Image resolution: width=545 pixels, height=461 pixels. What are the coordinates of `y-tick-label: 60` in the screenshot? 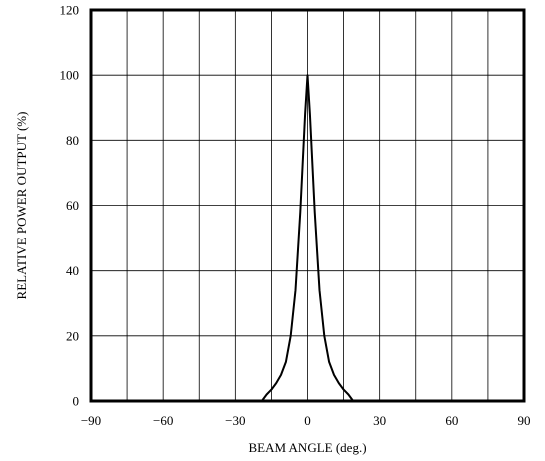 It's located at (72, 205).